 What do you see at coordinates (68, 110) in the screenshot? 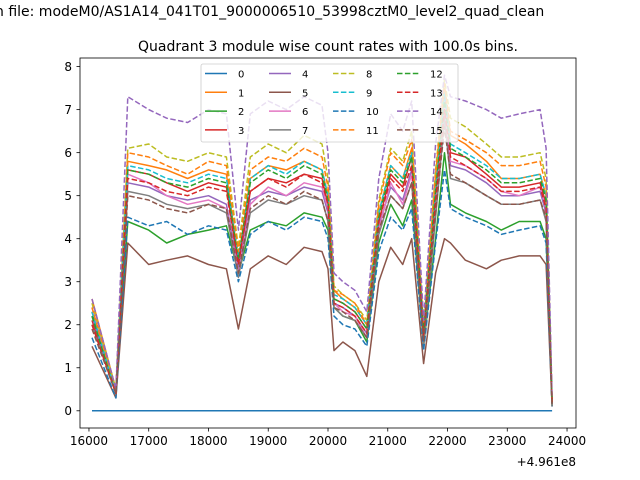
I see `y-tick-label: 7` at bounding box center [68, 110].